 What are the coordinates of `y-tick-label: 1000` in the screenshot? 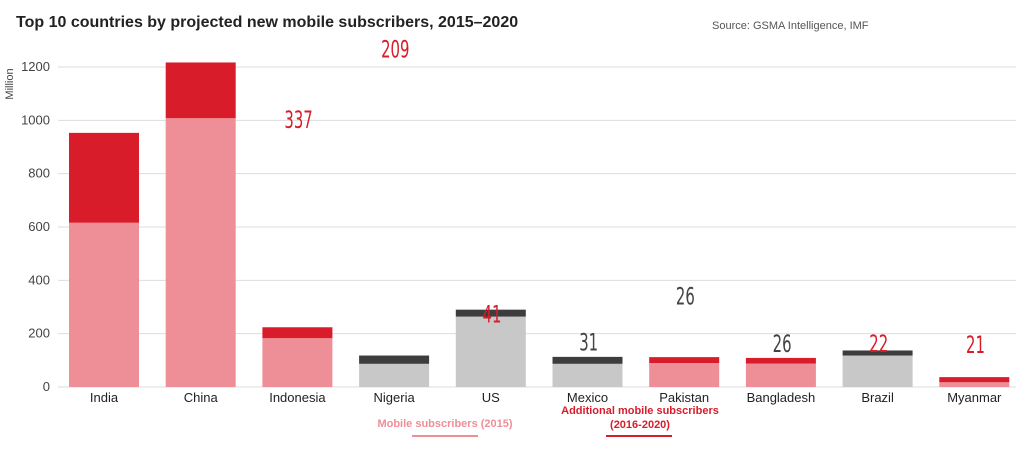 It's located at (35, 119).